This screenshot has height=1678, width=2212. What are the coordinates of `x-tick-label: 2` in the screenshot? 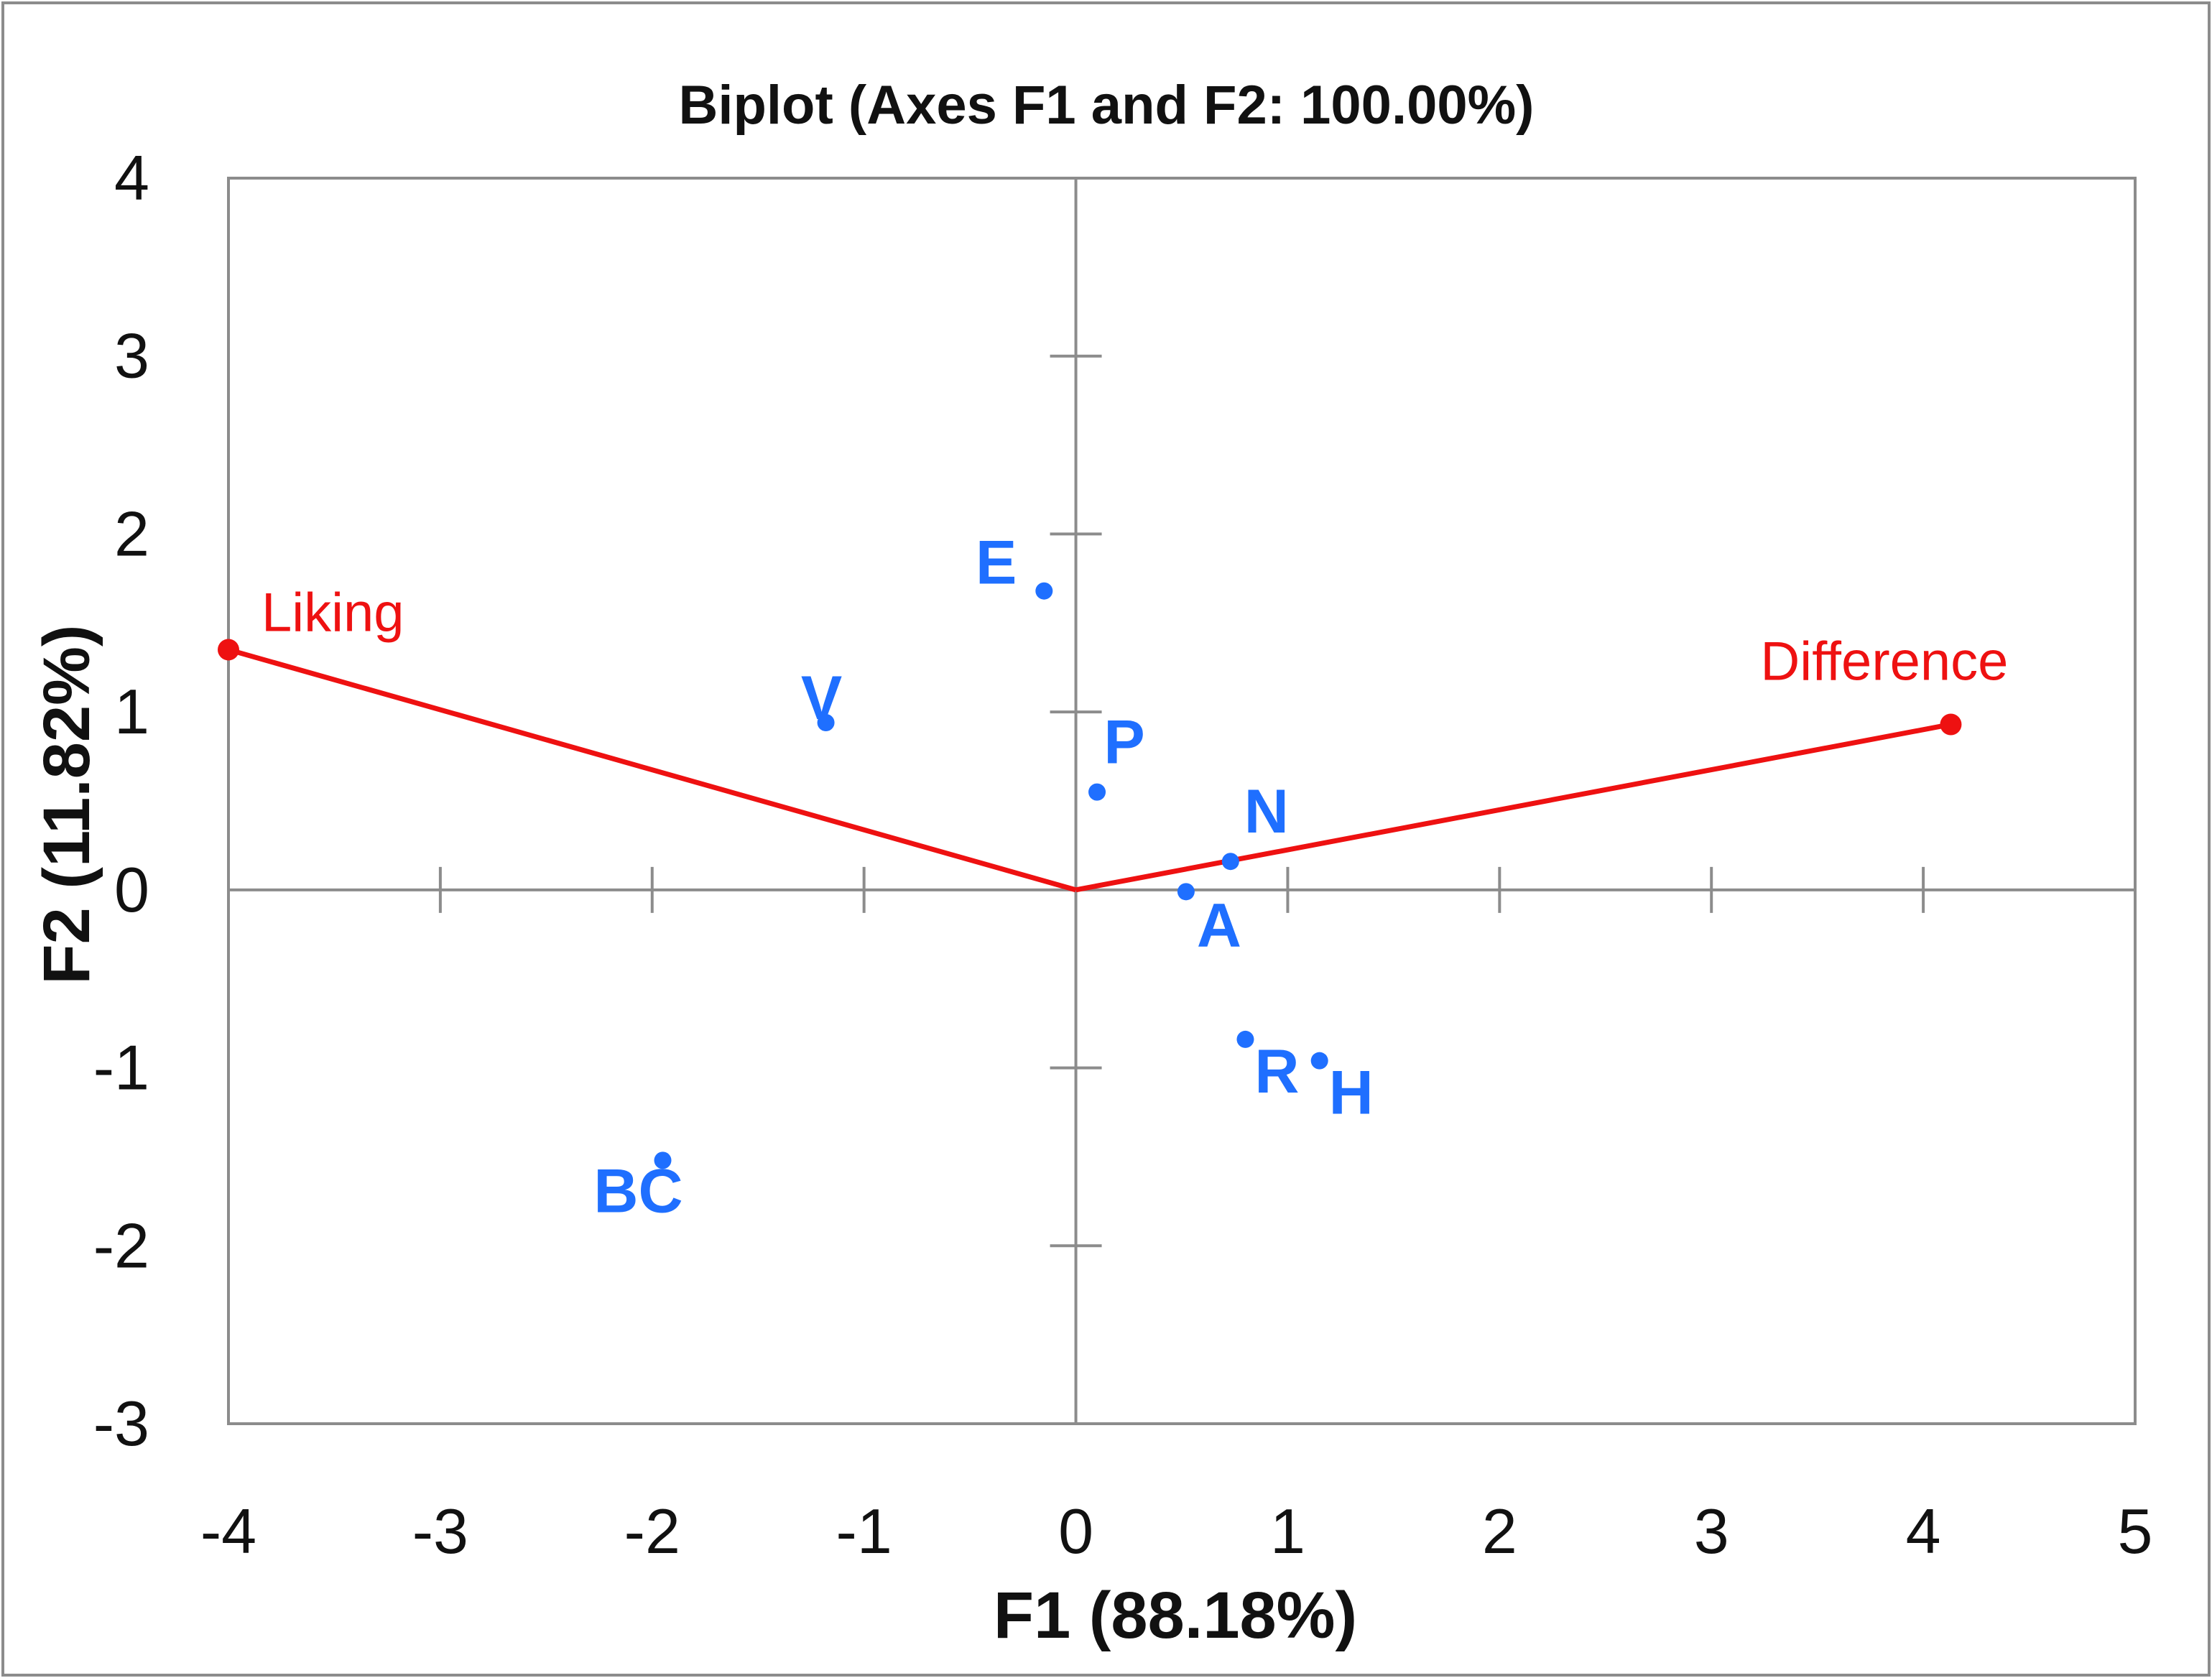 It's located at (1500, 1532).